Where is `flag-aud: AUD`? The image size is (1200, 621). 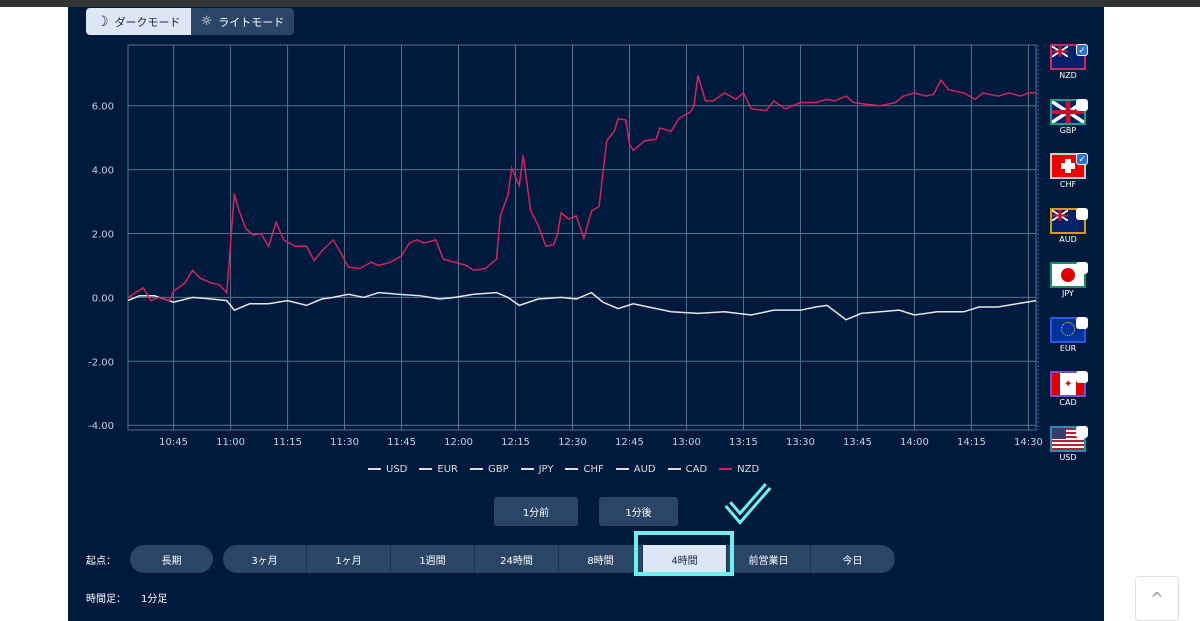 flag-aud: AUD is located at coordinates (1068, 234).